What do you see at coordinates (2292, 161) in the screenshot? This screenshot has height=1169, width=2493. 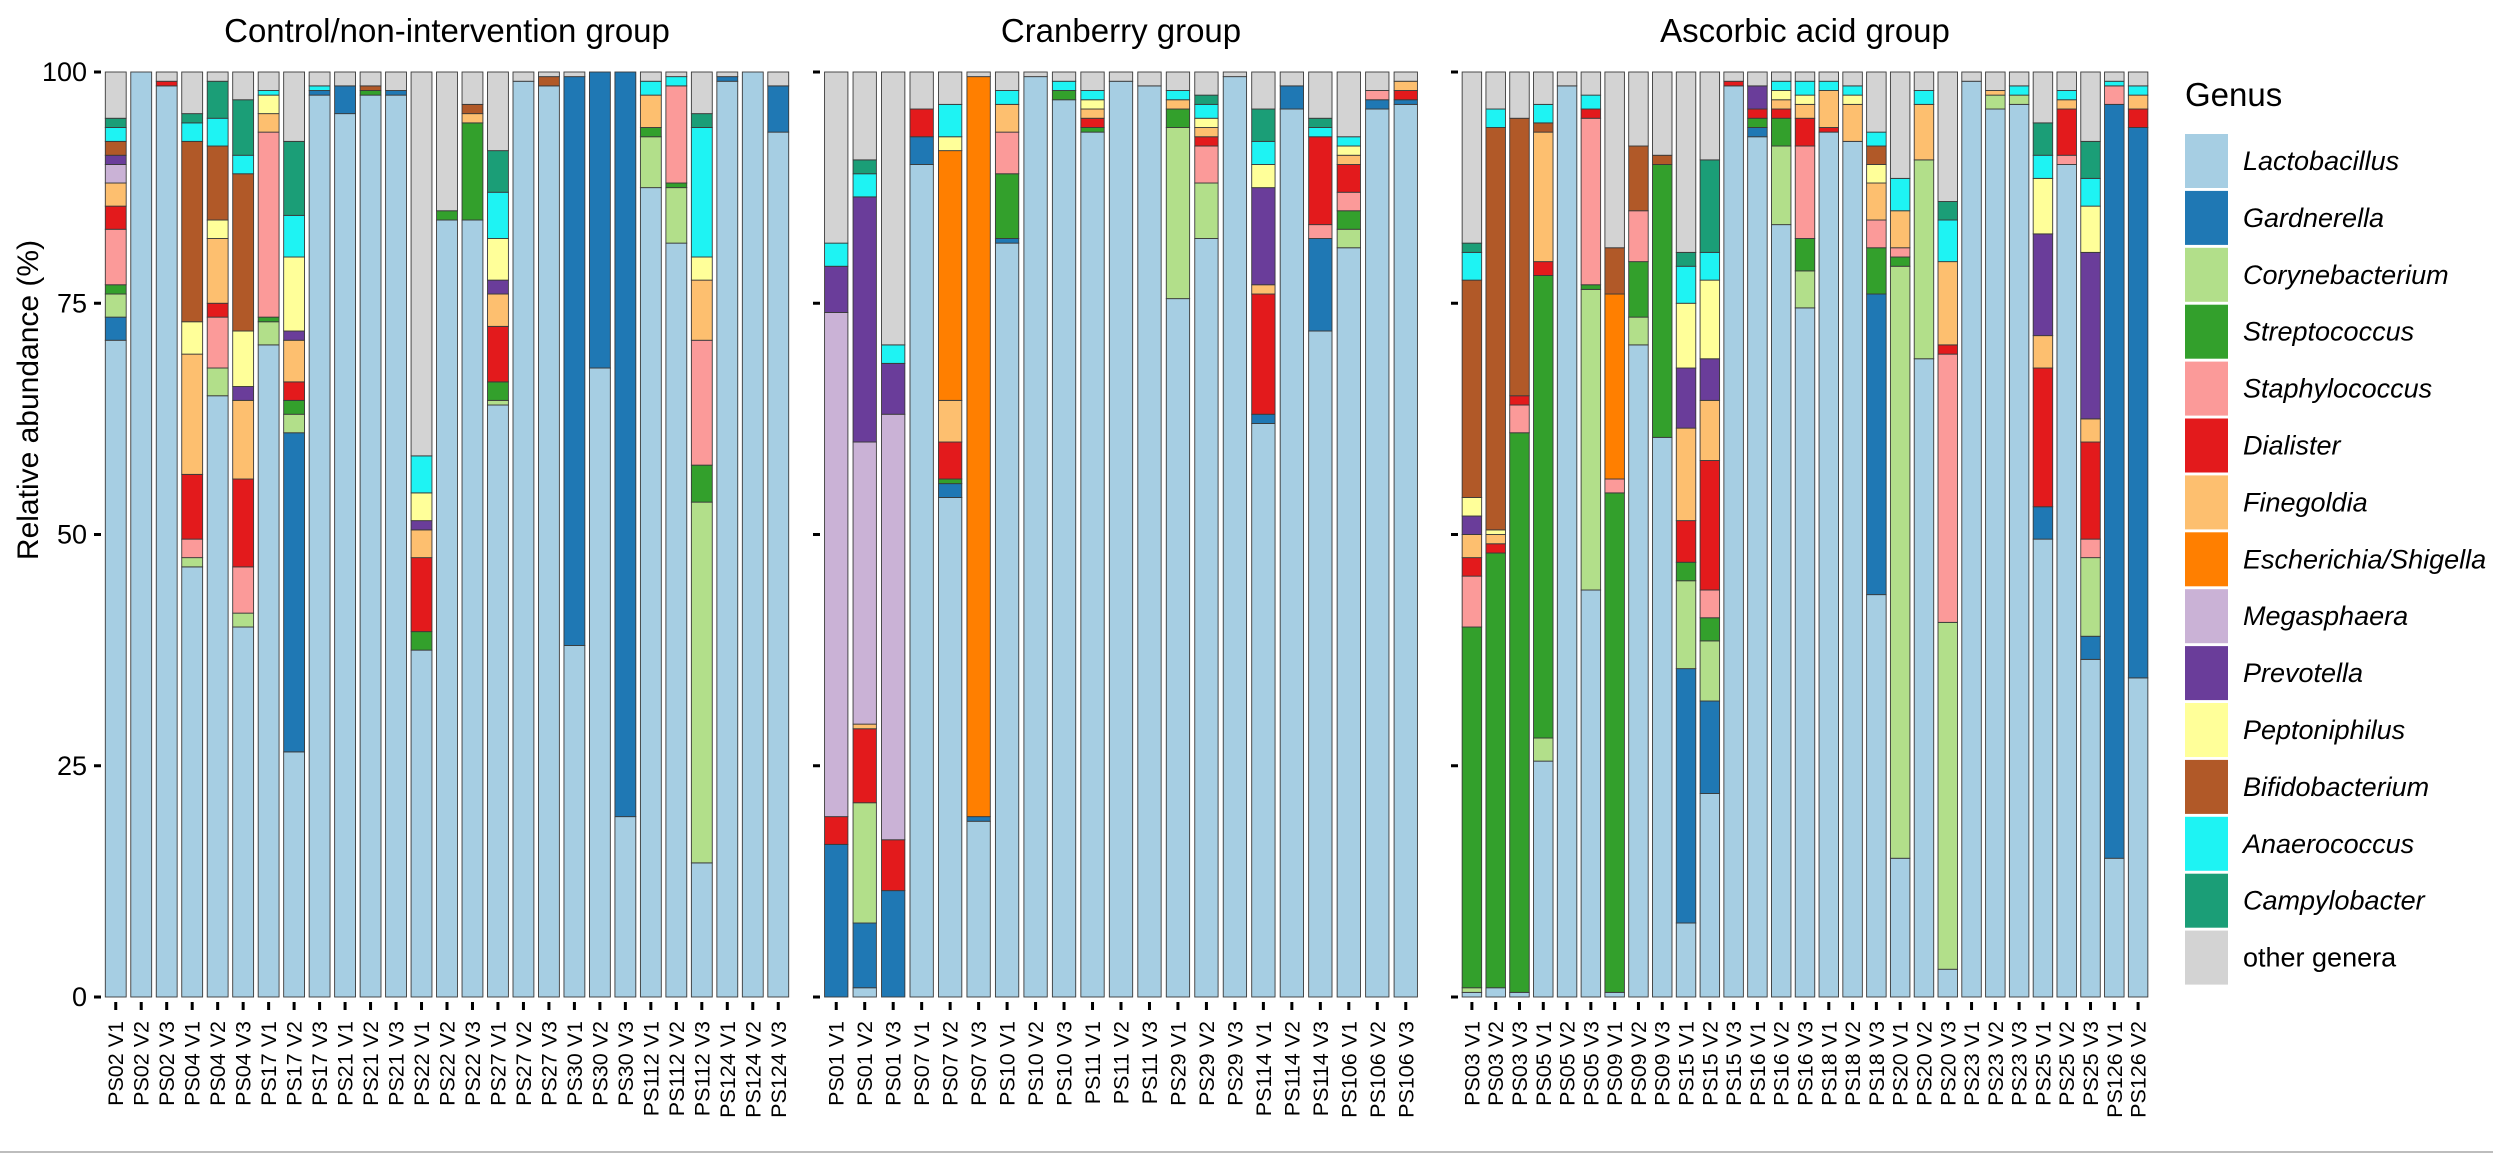 I see `legend-item-lactobacillus: Lactobacillus` at bounding box center [2292, 161].